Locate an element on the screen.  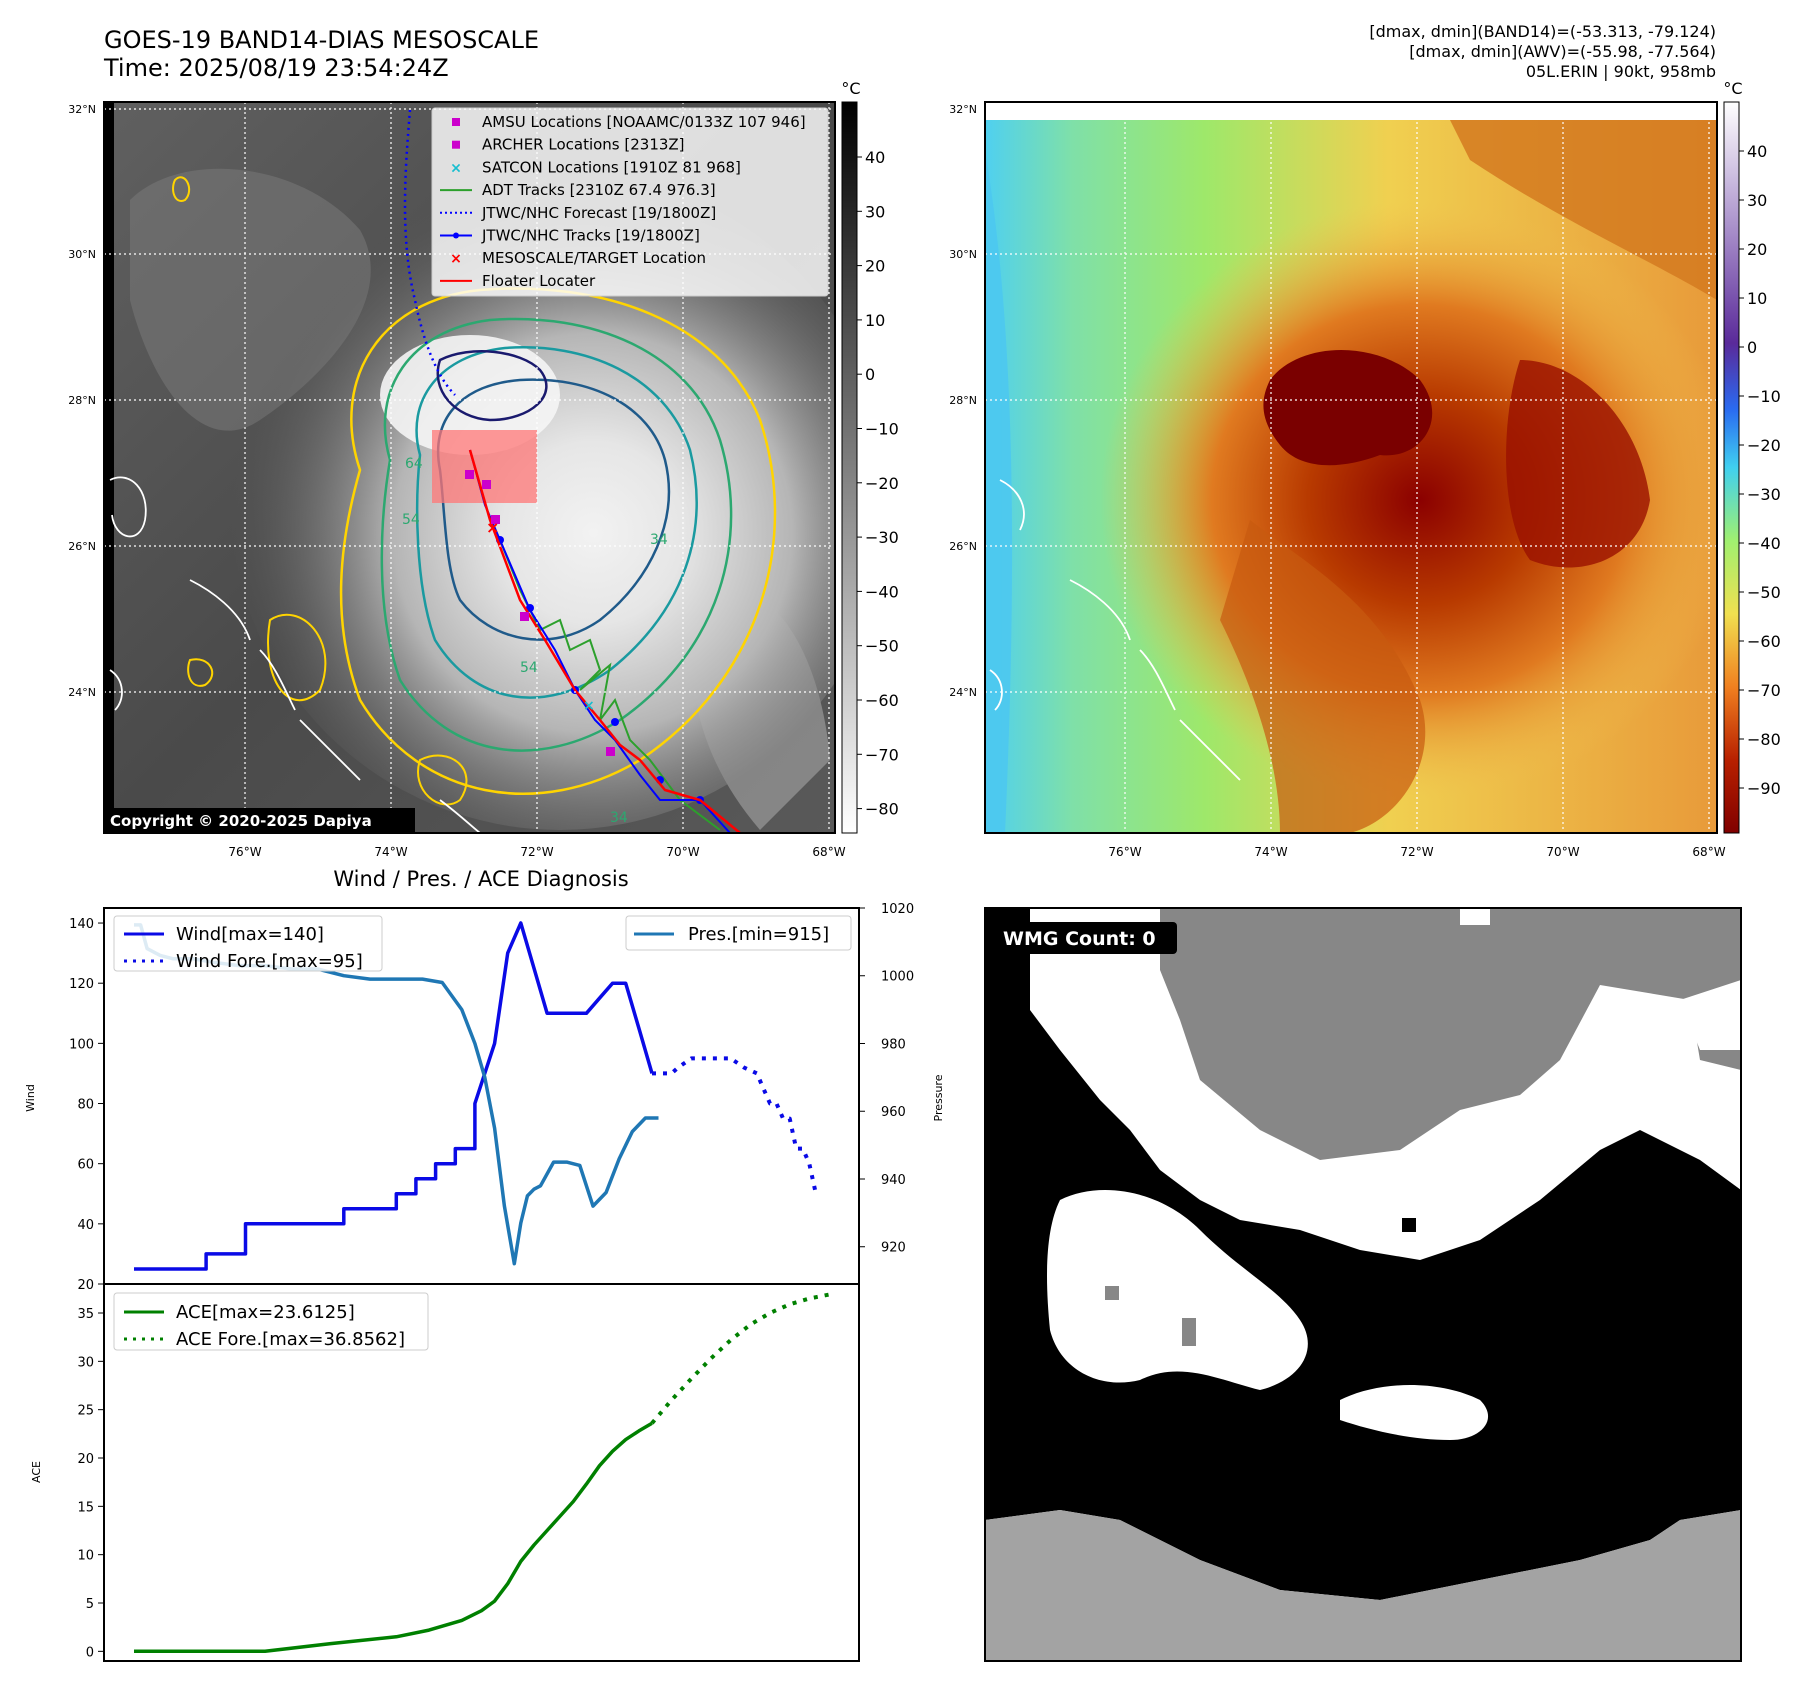
contour-core is located at coordinates (492, 386).